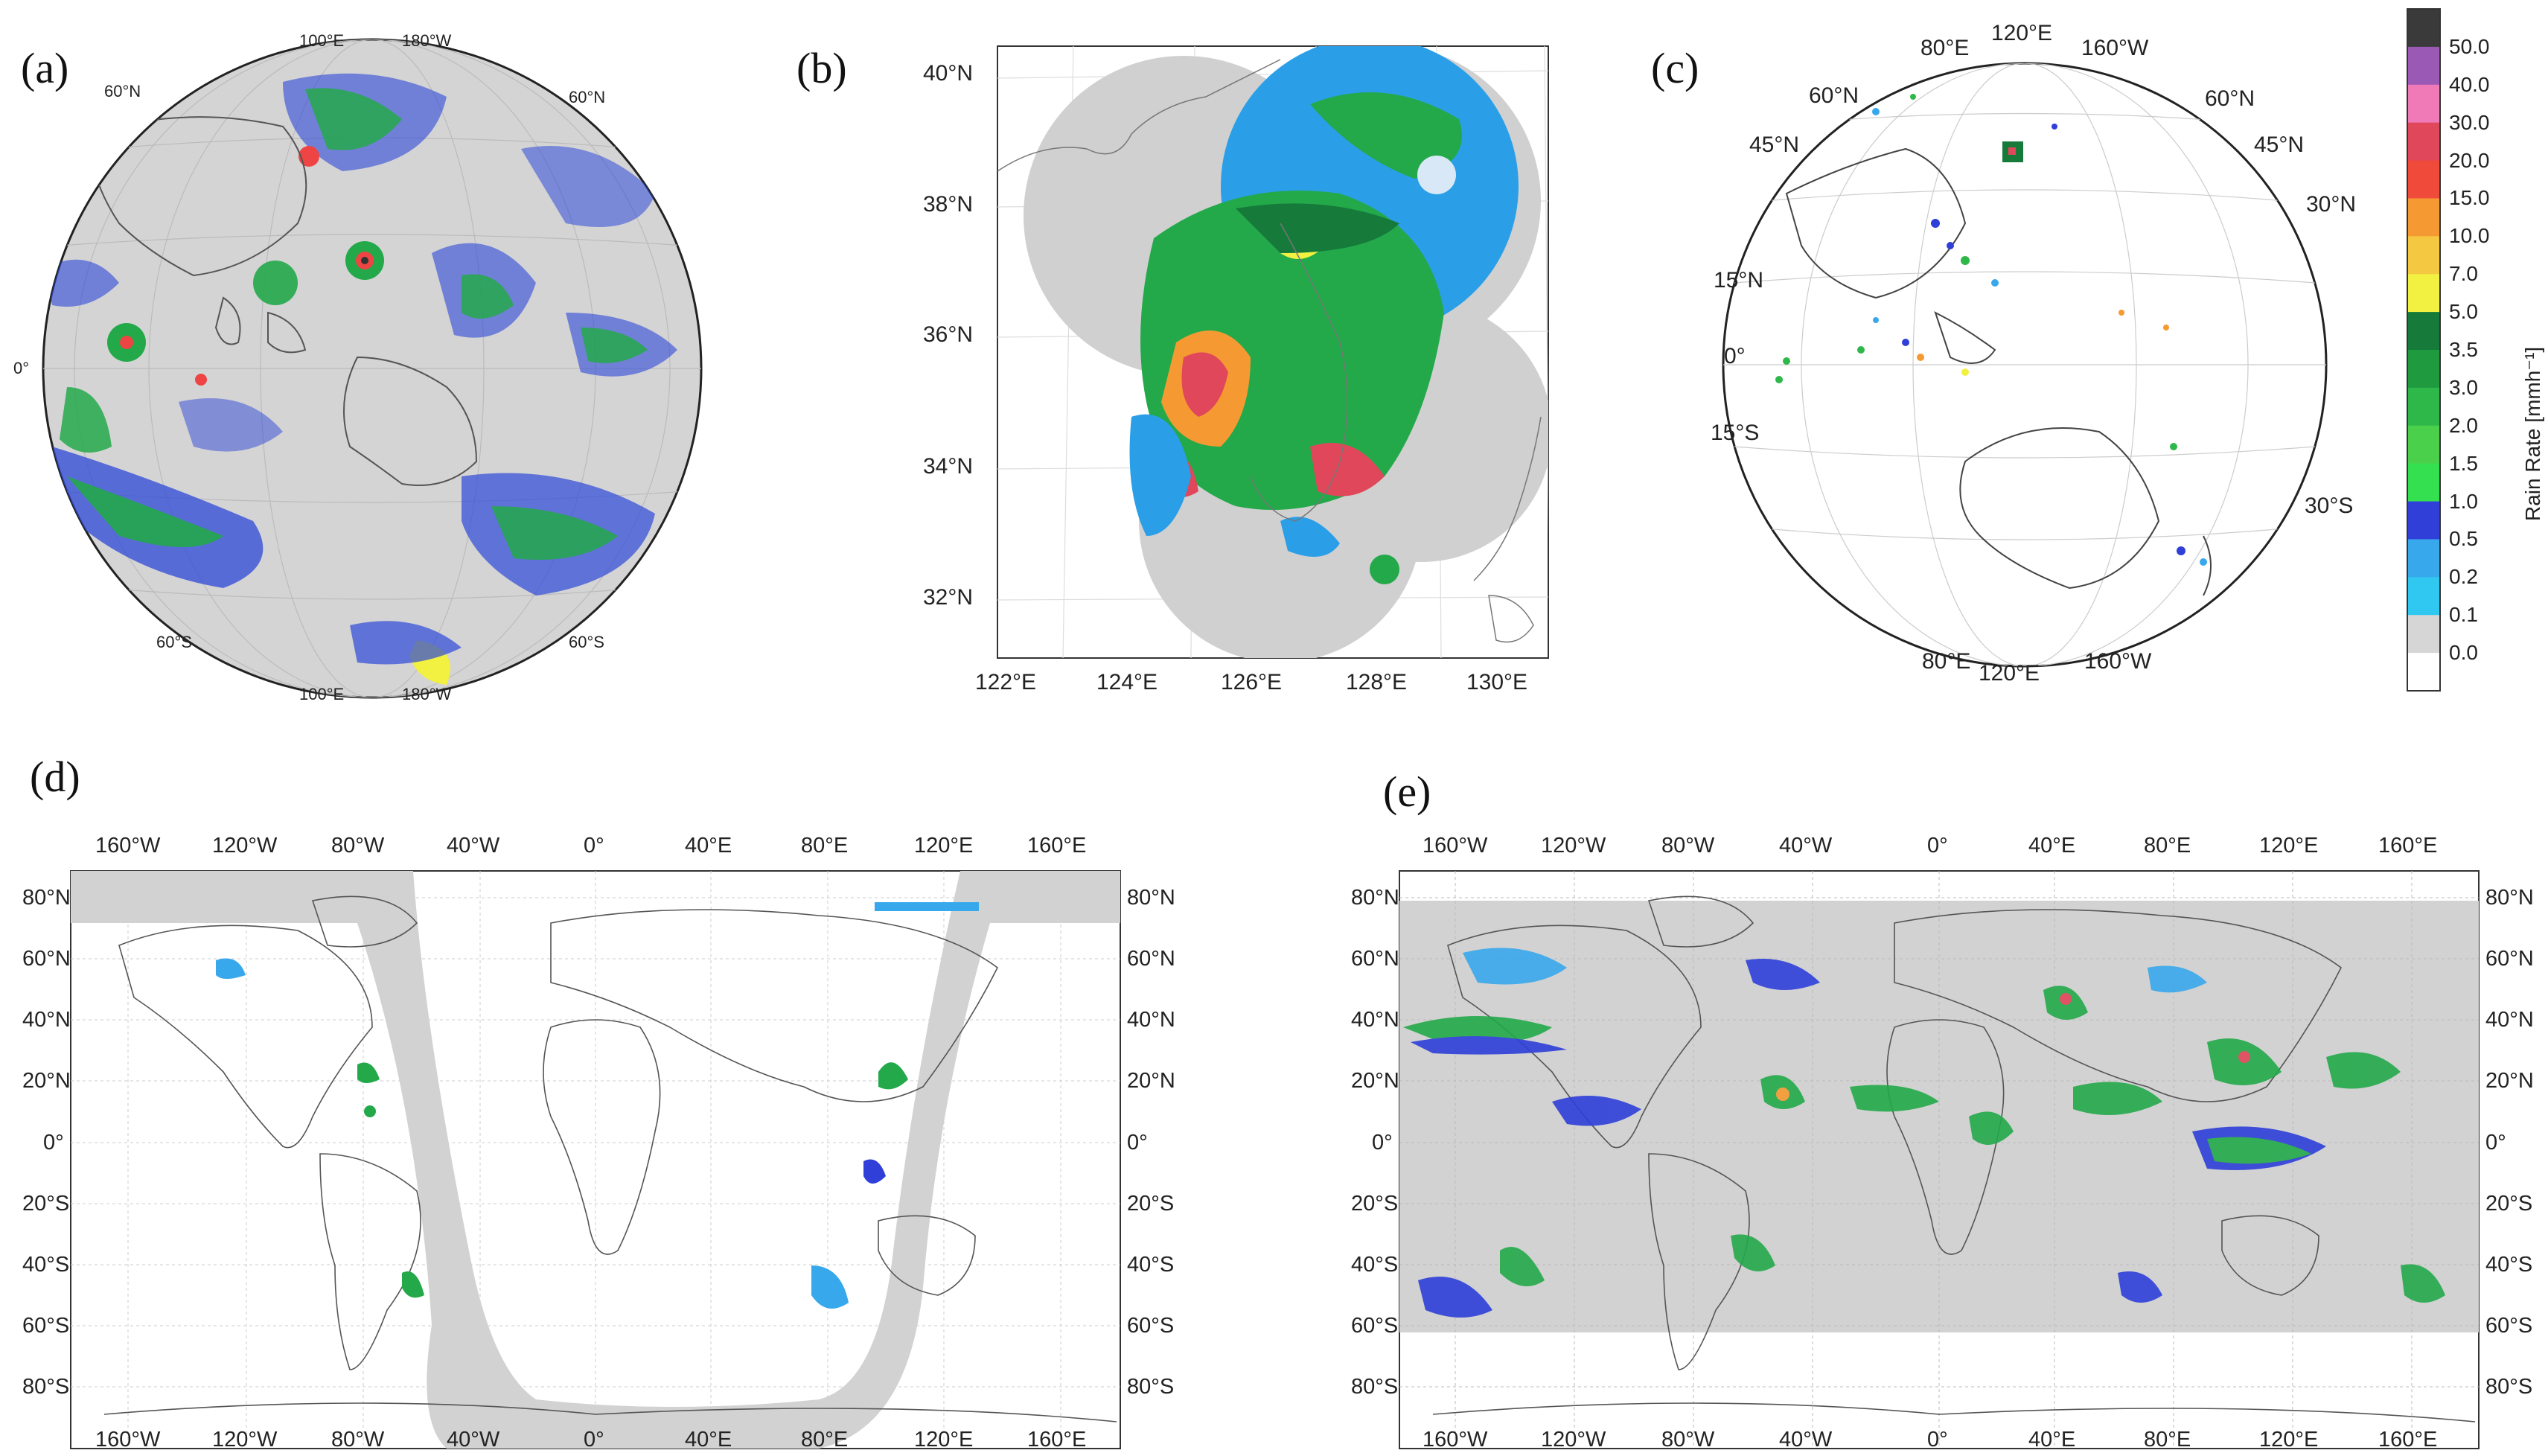 This screenshot has height=1456, width=2548. What do you see at coordinates (358, 846) in the screenshot?
I see `map-d-lon-80w: 80°W` at bounding box center [358, 846].